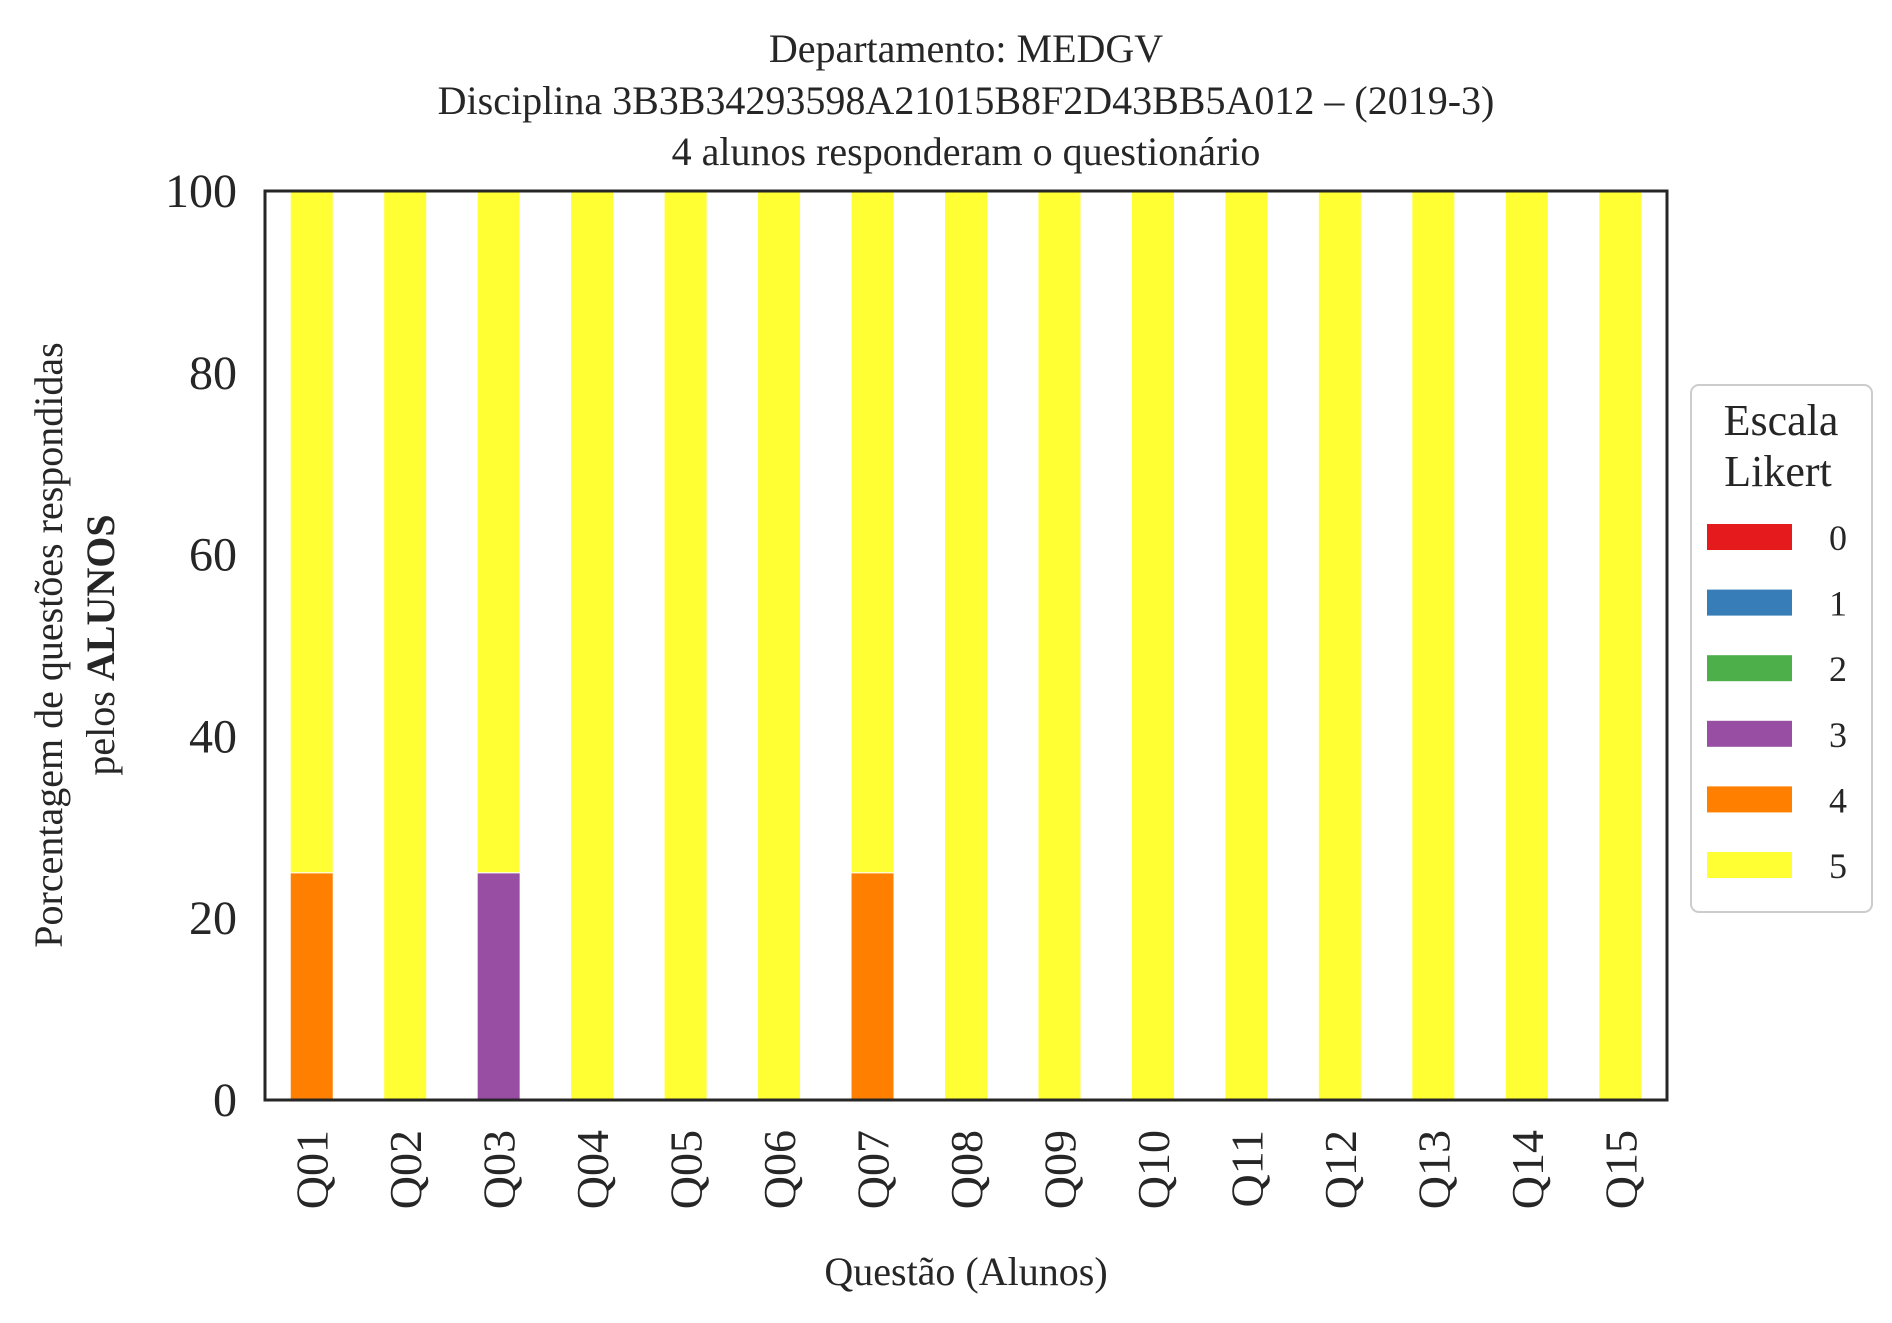 This screenshot has height=1323, width=1892. Describe the element at coordinates (966, 151) in the screenshot. I see `chart-title-line-3: 4 alunos responderam o questionário` at that location.